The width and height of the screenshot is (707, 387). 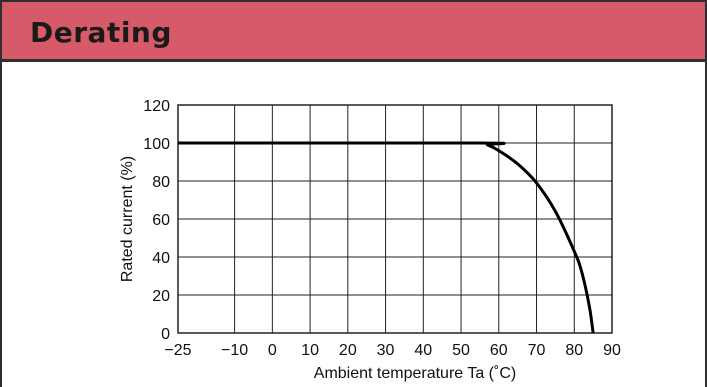 I want to click on x-tick-label: 20, so click(x=348, y=350).